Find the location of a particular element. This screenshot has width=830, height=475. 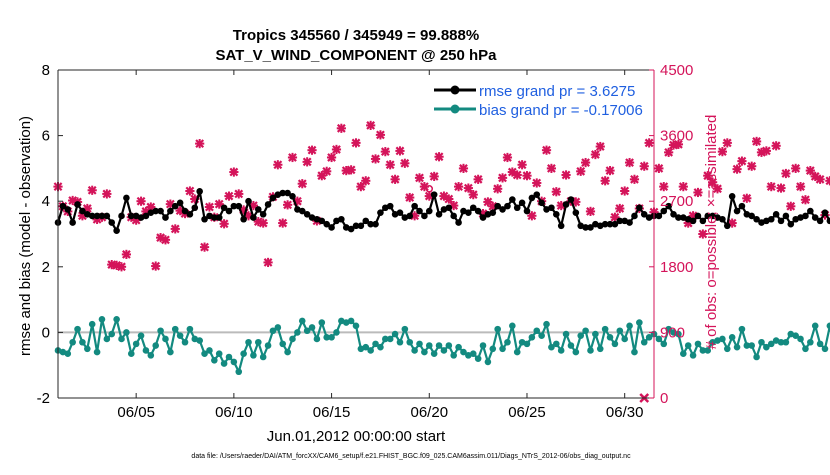

y-tick-label: -2 is located at coordinates (43, 398).